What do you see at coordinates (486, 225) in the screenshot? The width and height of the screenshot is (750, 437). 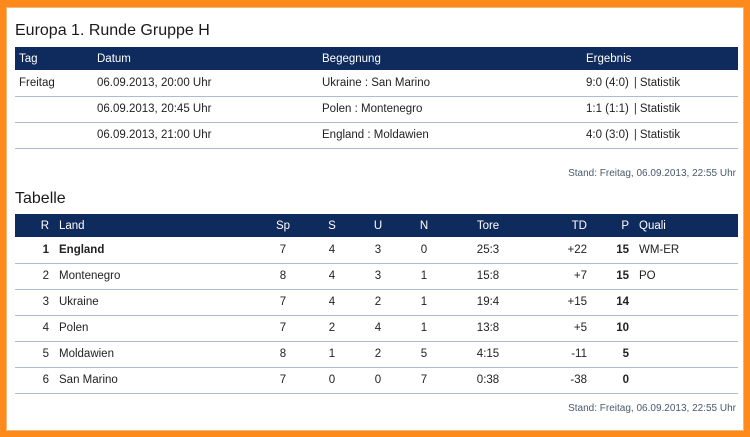 I see `header-goals: Tore` at bounding box center [486, 225].